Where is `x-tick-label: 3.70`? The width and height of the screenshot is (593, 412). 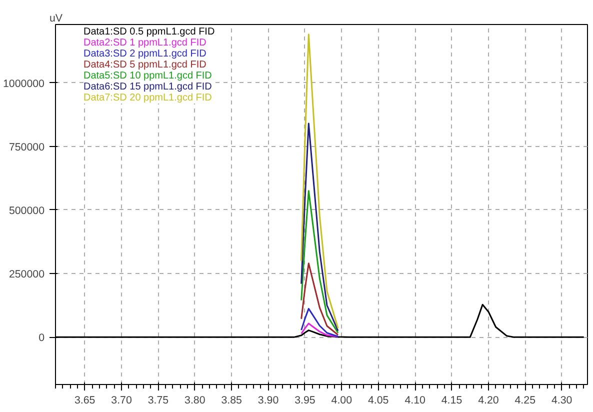
x-tick-label: 3.70 is located at coordinates (121, 400).